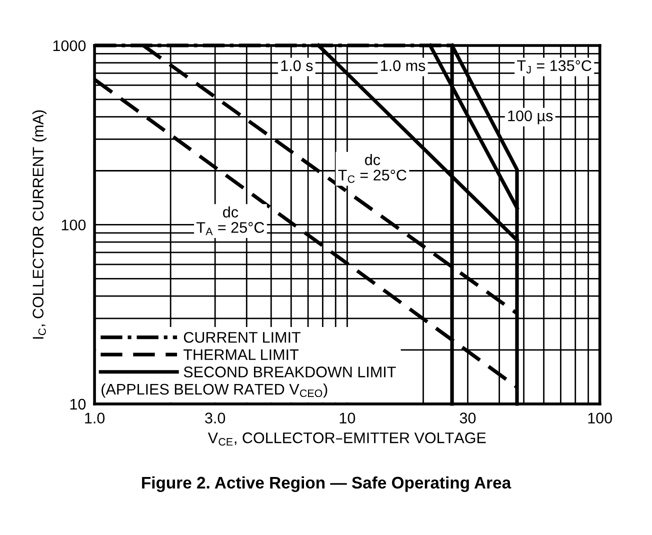 Image resolution: width=652 pixels, height=535 pixels. I want to click on legend-title: (APPLIES BELOW RATED V$_{CEO}$), so click(215, 390).